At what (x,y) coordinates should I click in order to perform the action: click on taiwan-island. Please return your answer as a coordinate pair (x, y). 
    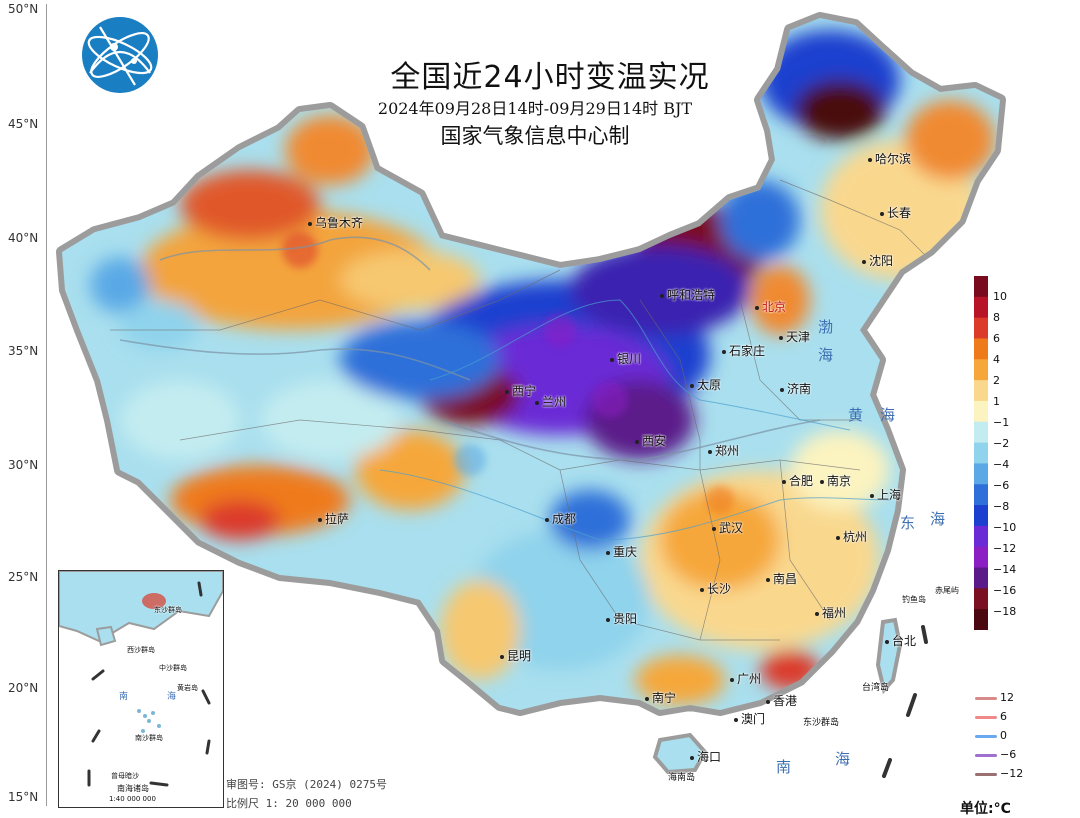
    Looking at the image, I should click on (889, 656).